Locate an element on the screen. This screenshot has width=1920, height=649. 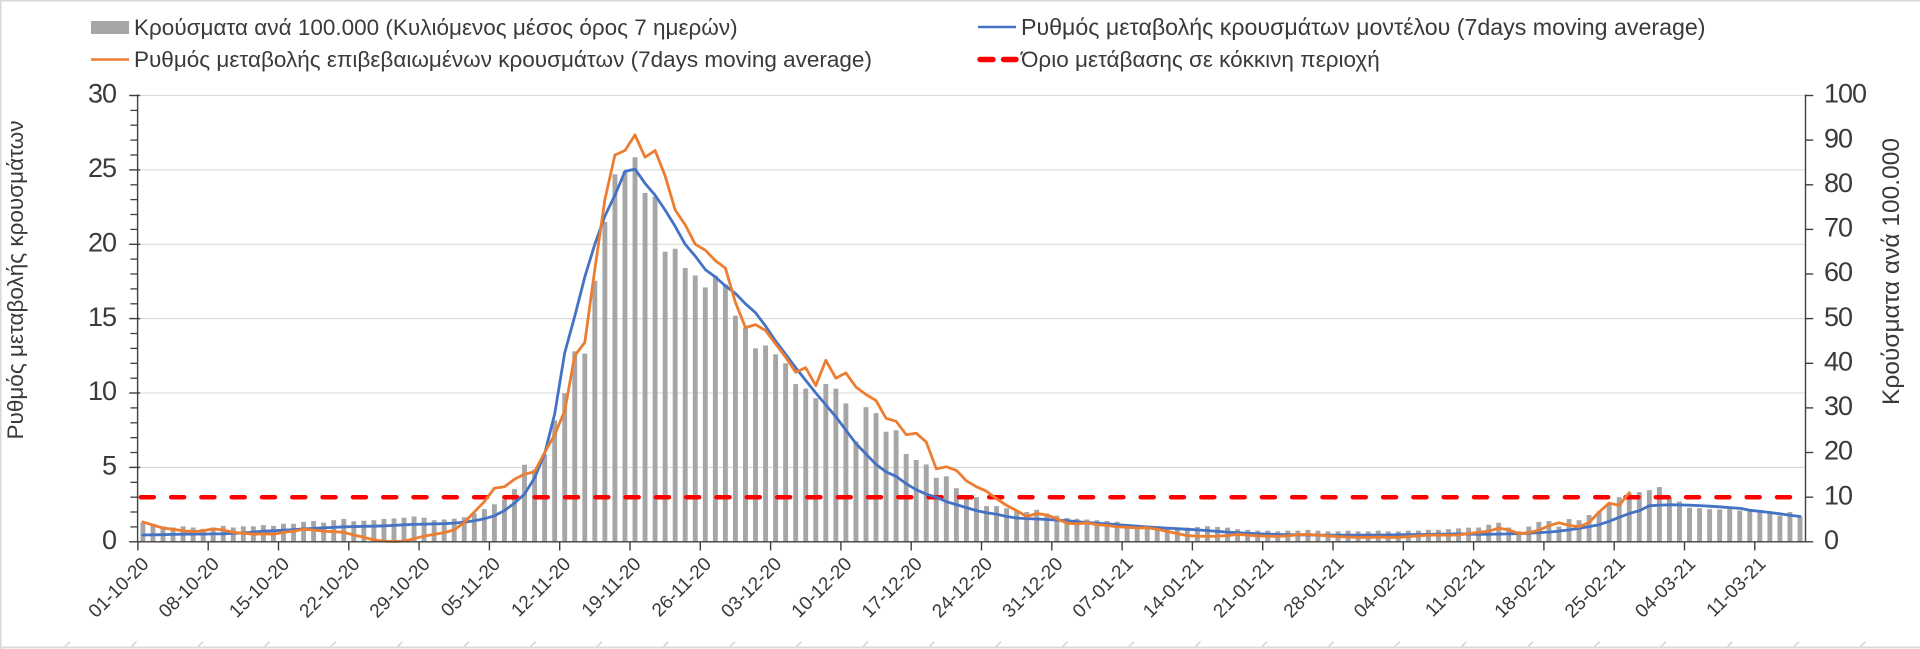
svg-text: 15-10-20 is located at coordinates (259, 588).